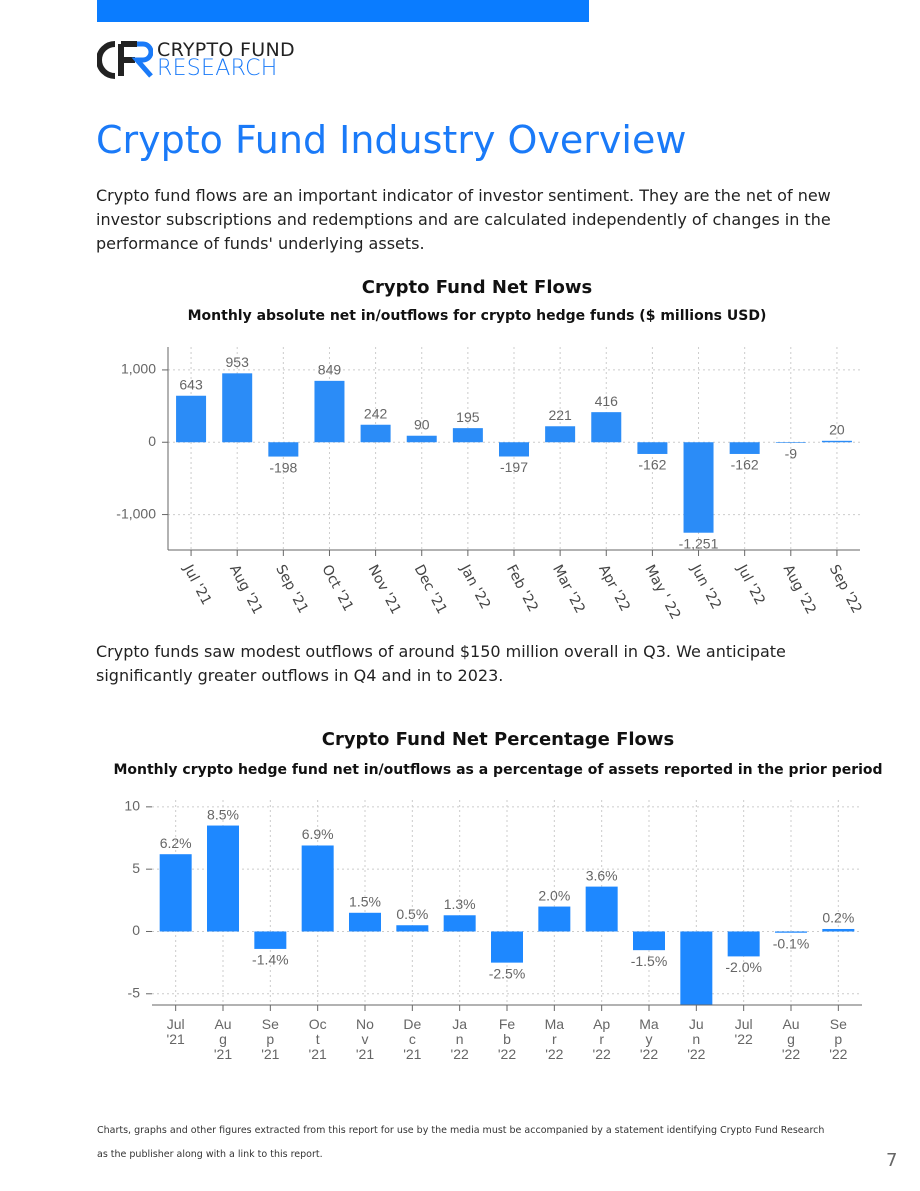 The image size is (920, 1191). I want to click on x-tick-label: Jan '22, so click(474, 586).